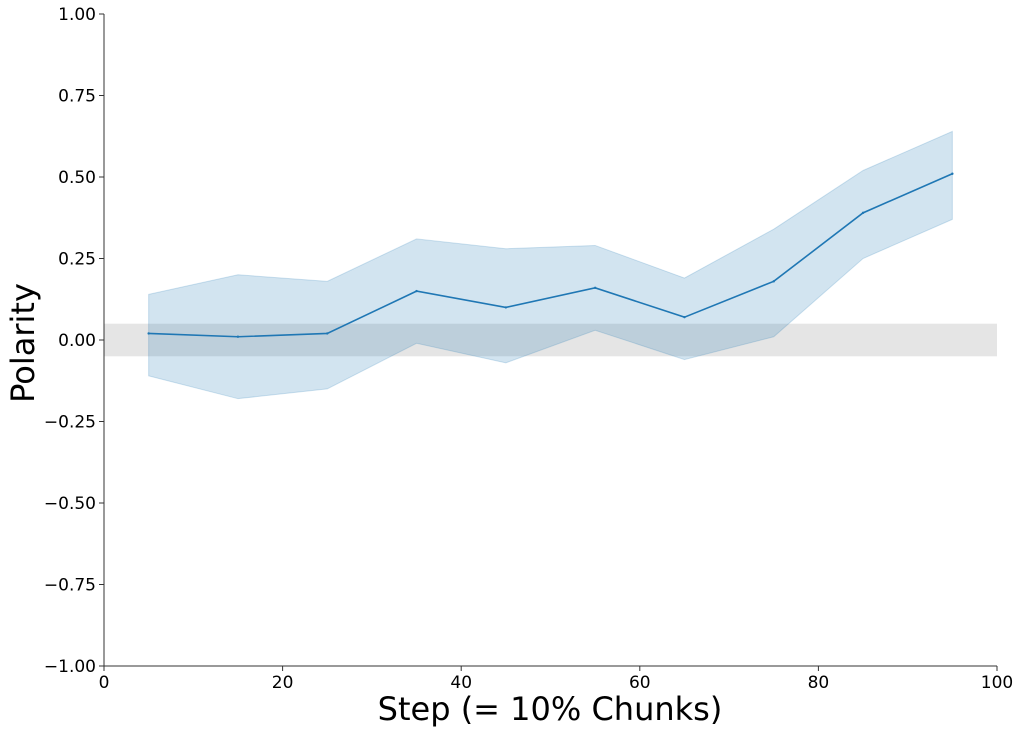  Describe the element at coordinates (70, 586) in the screenshot. I see `y-tick-label: −0.75` at that location.